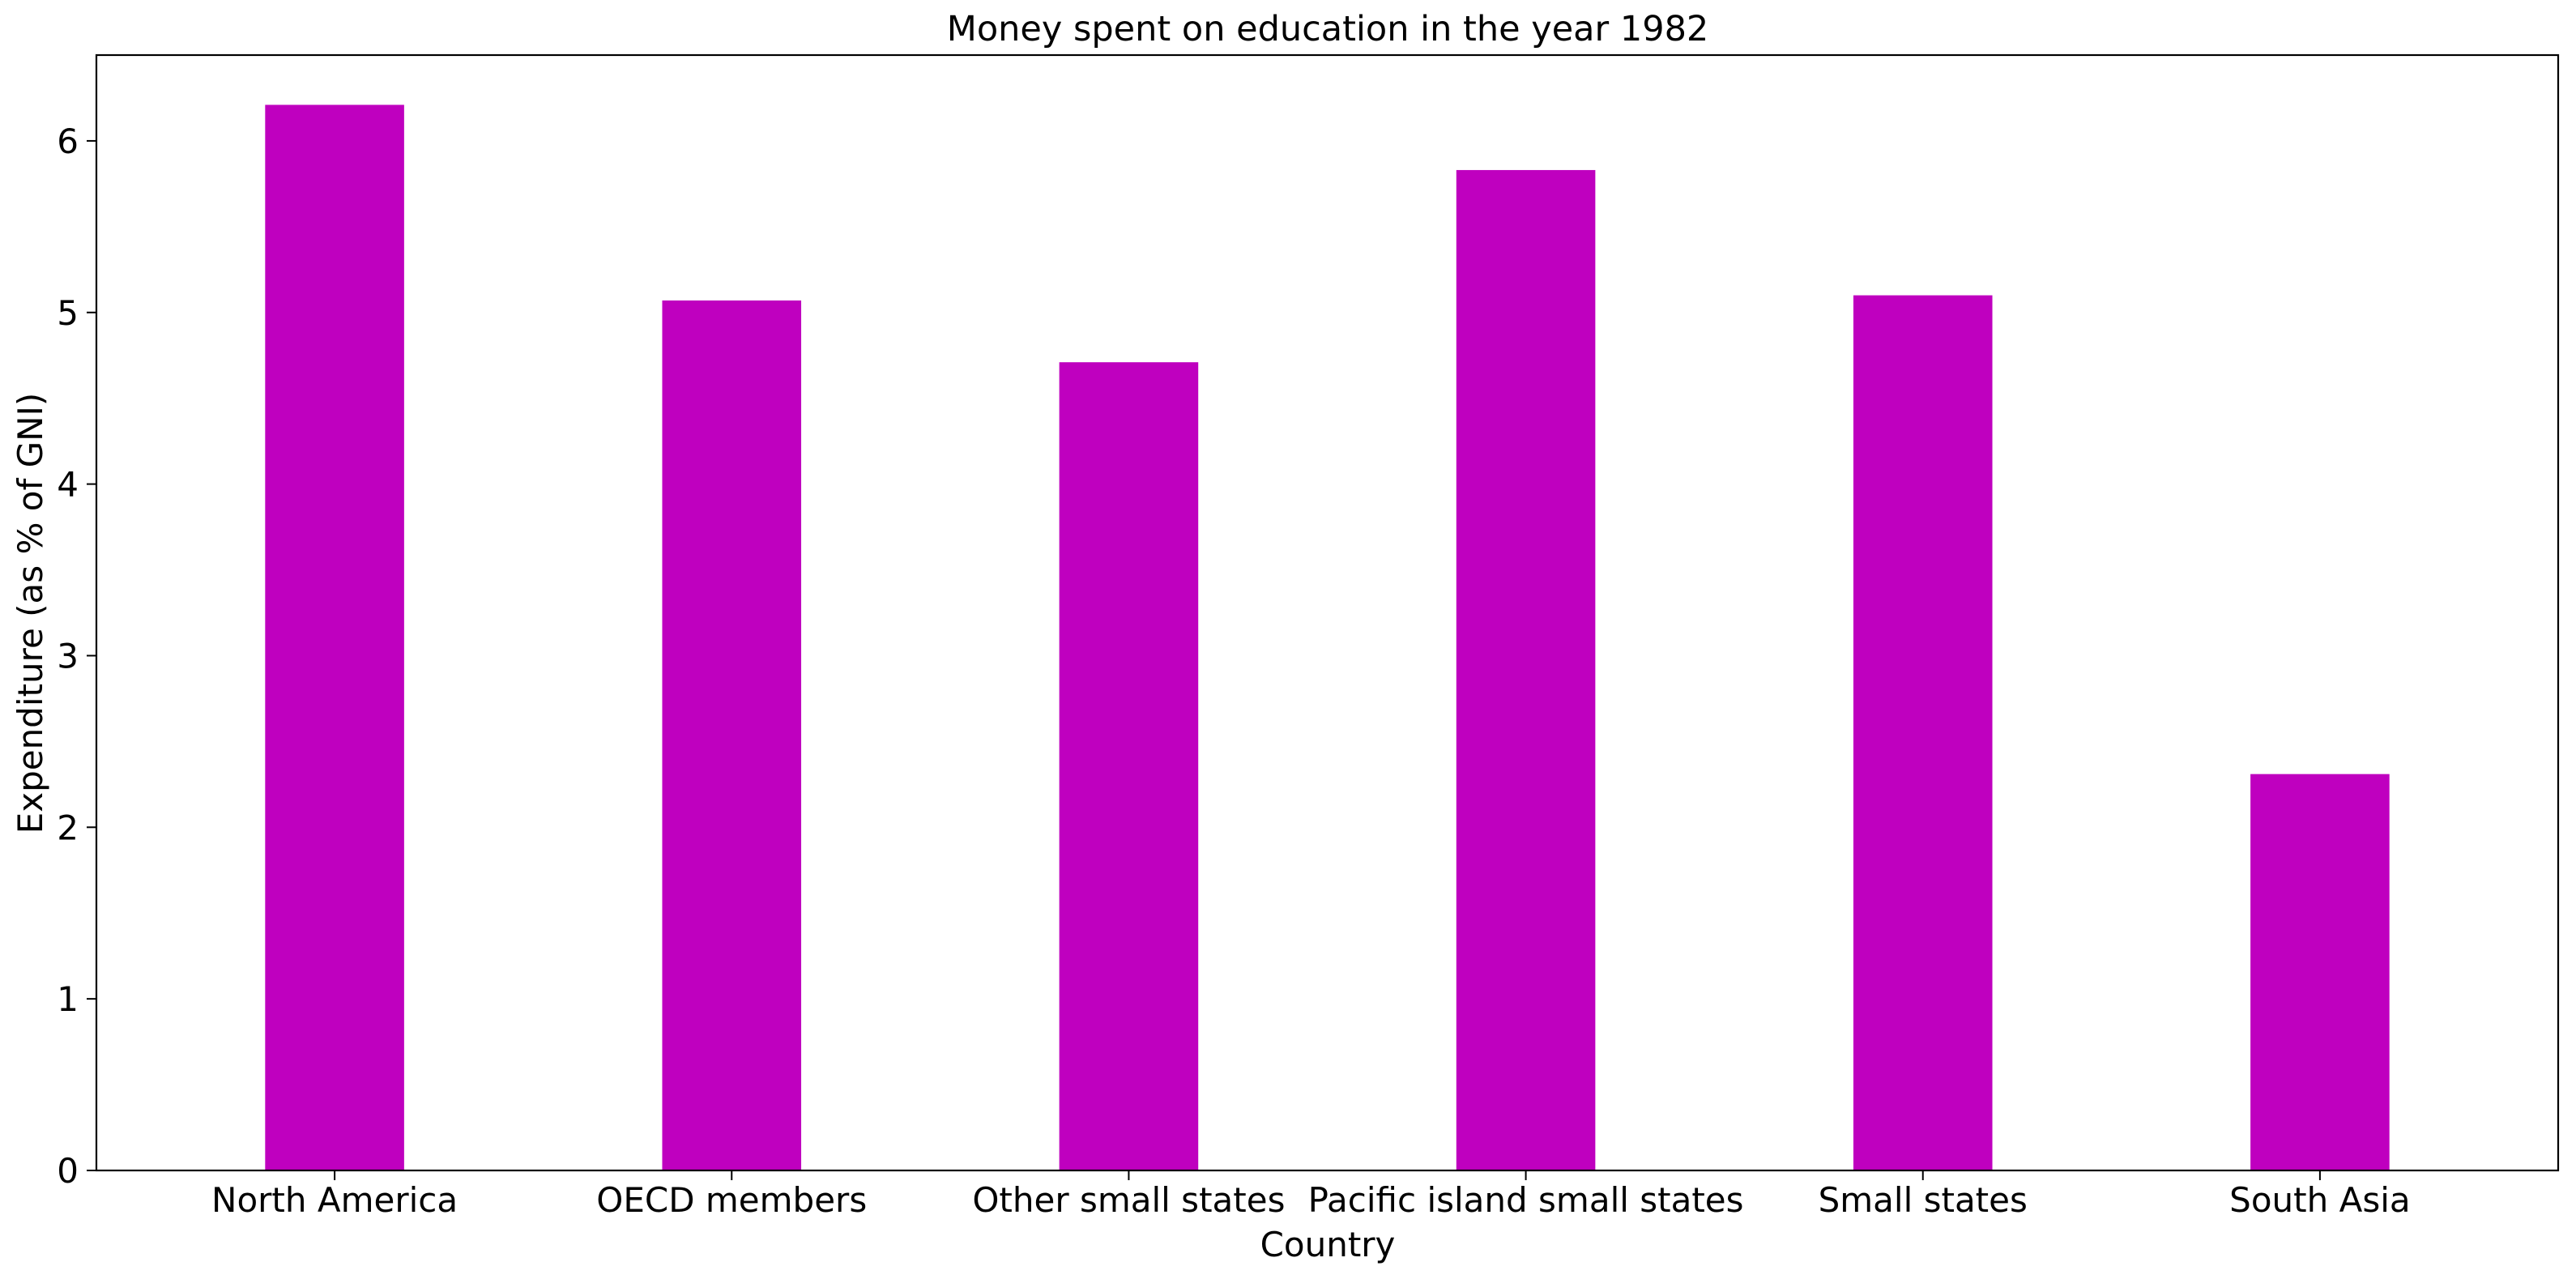 Image resolution: width=2576 pixels, height=1279 pixels. What do you see at coordinates (2320, 972) in the screenshot?
I see `bar-south-asia` at bounding box center [2320, 972].